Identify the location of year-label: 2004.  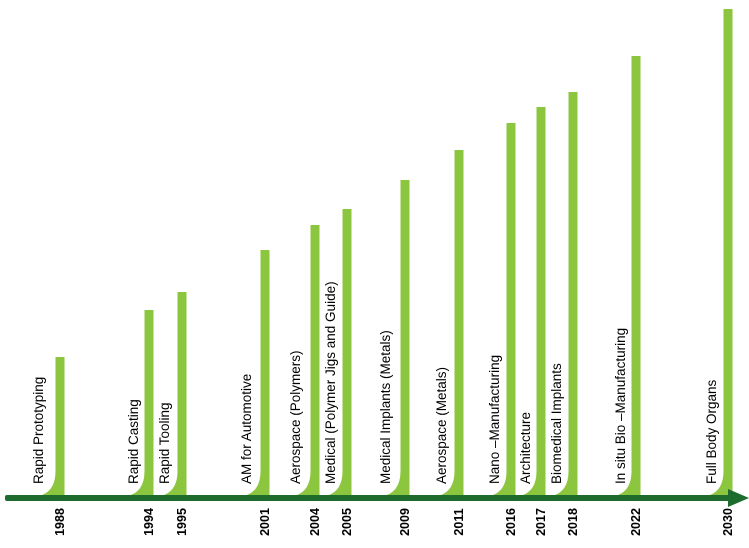
(315, 522).